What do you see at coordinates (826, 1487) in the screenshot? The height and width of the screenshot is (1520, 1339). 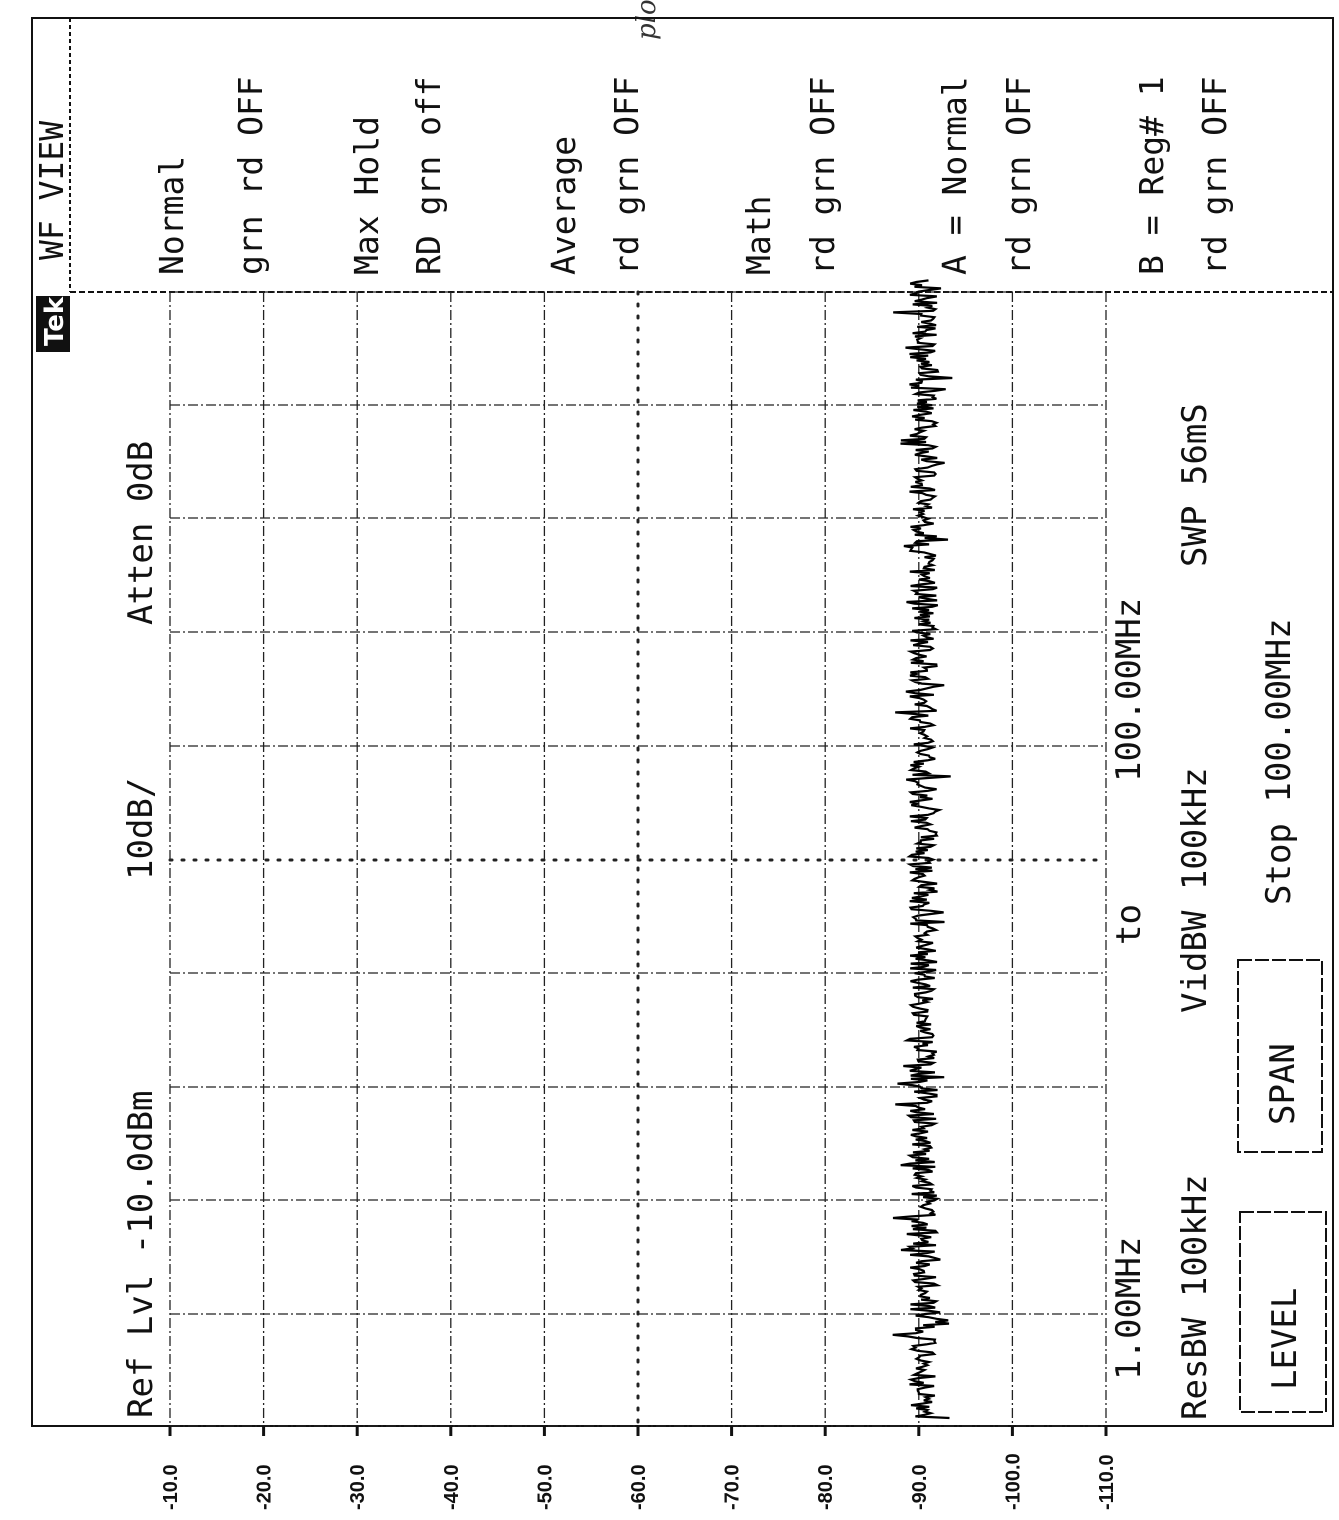 I see `y-tick-label: -80.0` at bounding box center [826, 1487].